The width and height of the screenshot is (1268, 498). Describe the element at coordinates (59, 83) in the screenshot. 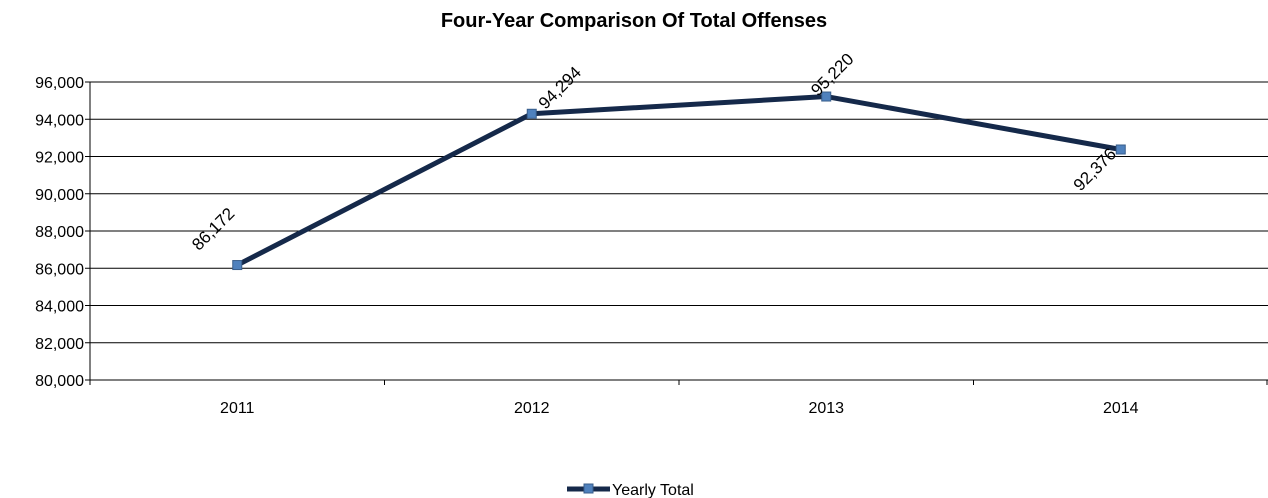

I see `y-tick-label: 96,000` at that location.